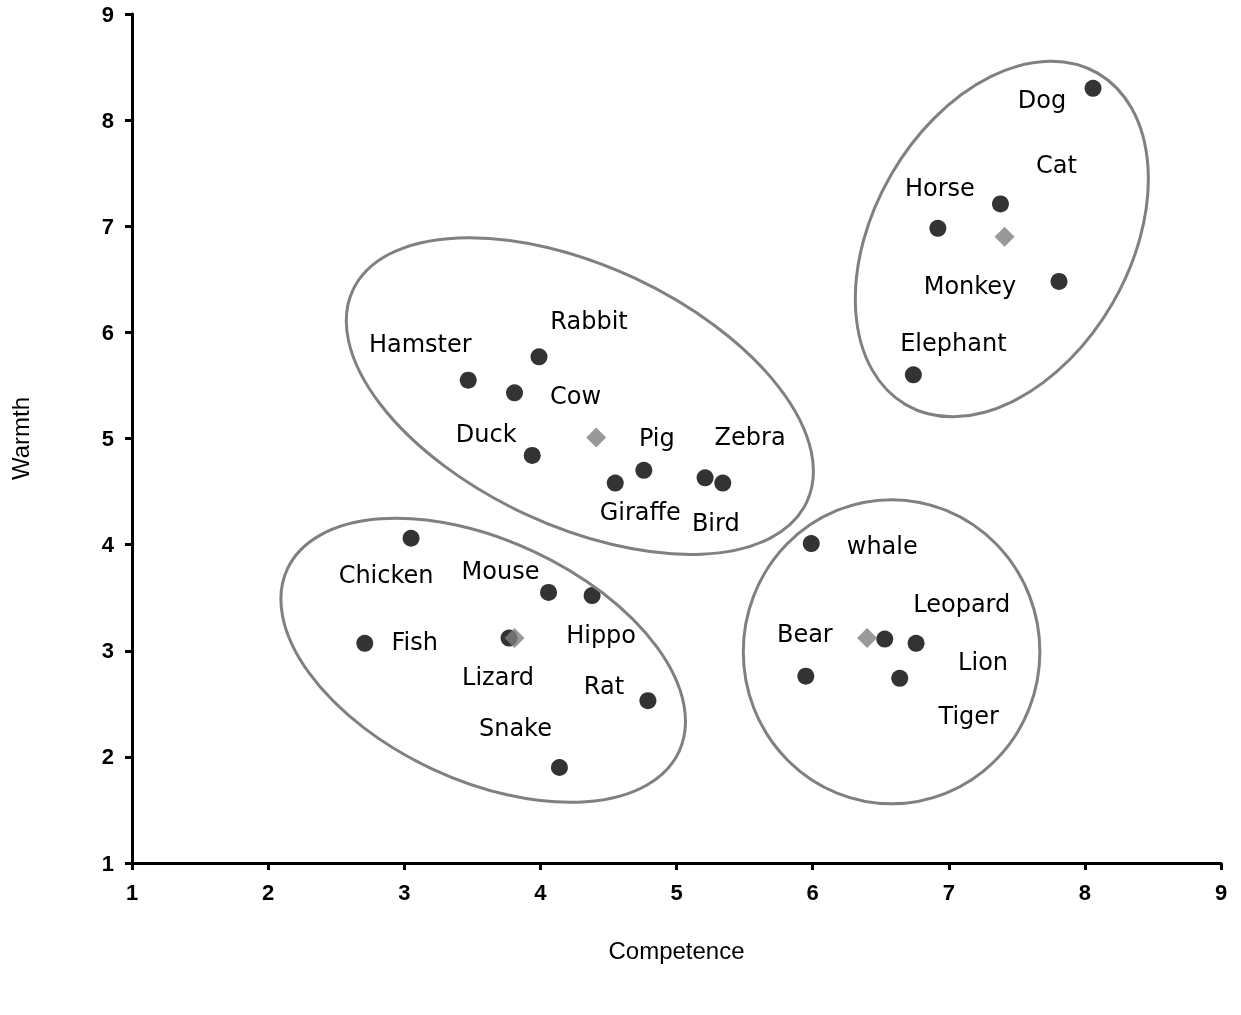 This screenshot has height=1015, width=1241. What do you see at coordinates (882, 545) in the screenshot?
I see `annotation: whale` at bounding box center [882, 545].